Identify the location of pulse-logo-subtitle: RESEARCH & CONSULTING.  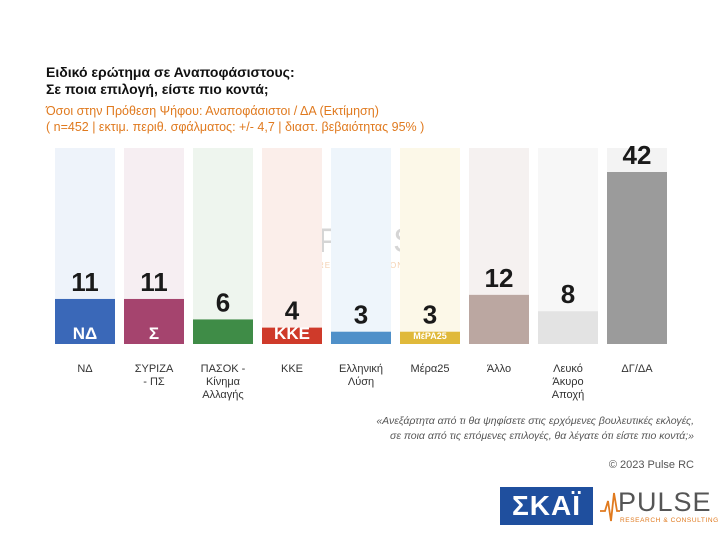
(669, 520).